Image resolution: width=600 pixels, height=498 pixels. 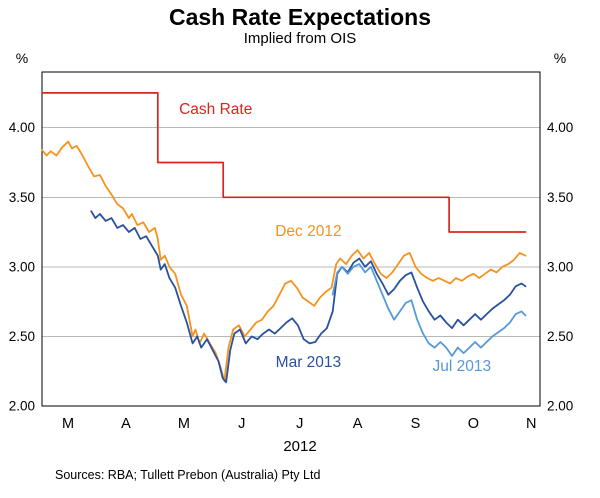 I want to click on x-tick-label-N: N, so click(x=531, y=424).